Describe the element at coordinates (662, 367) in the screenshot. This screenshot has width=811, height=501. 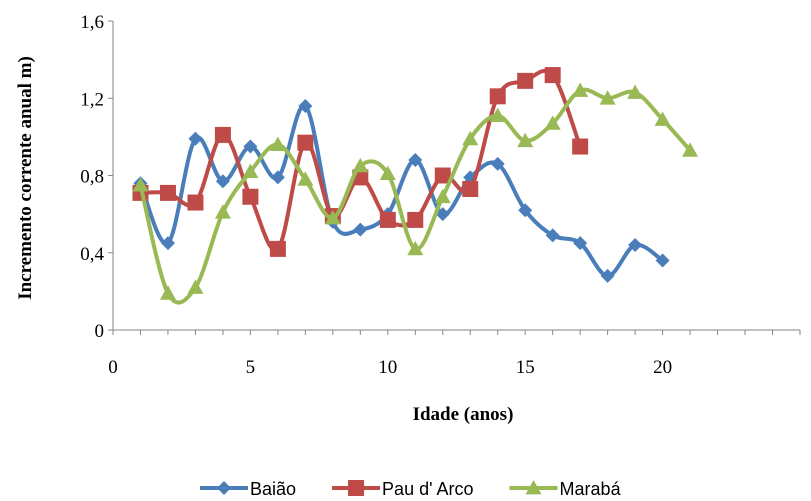
I see `x-tick-label: 20` at that location.